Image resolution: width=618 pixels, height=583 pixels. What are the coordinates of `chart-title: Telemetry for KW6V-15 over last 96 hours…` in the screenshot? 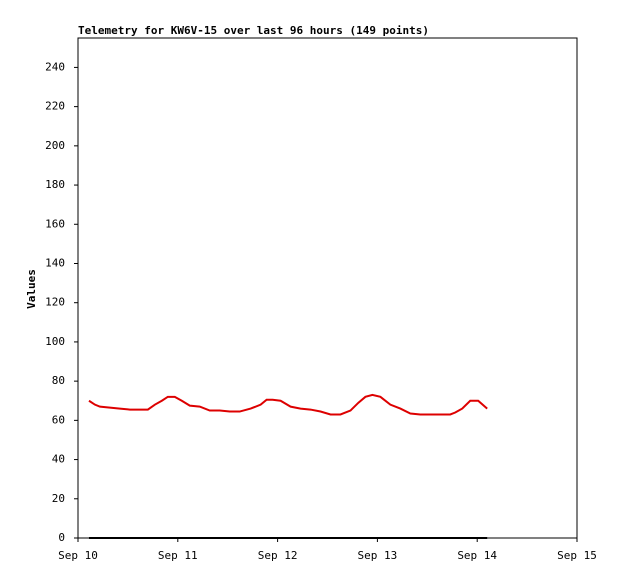 It's located at (253, 30).